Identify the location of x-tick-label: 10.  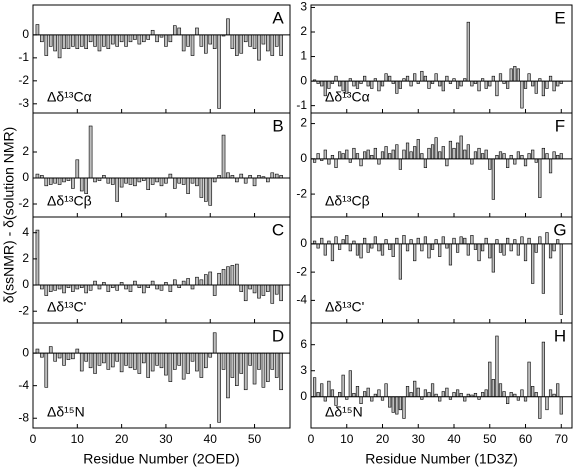
(78, 439).